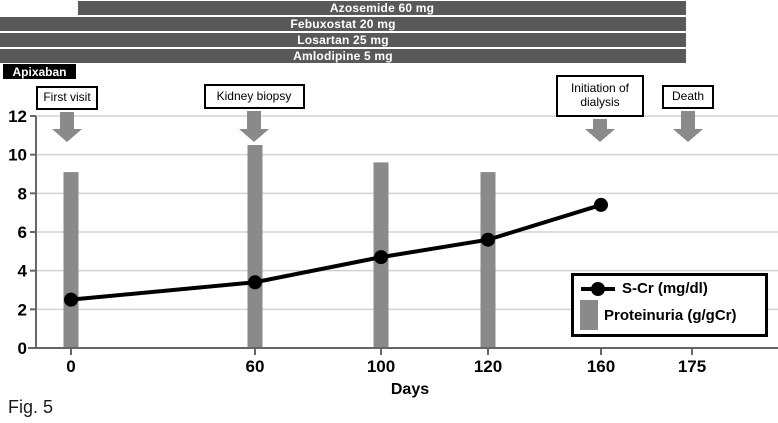 This screenshot has width=778, height=423. I want to click on y-tick-label: 8, so click(22, 193).